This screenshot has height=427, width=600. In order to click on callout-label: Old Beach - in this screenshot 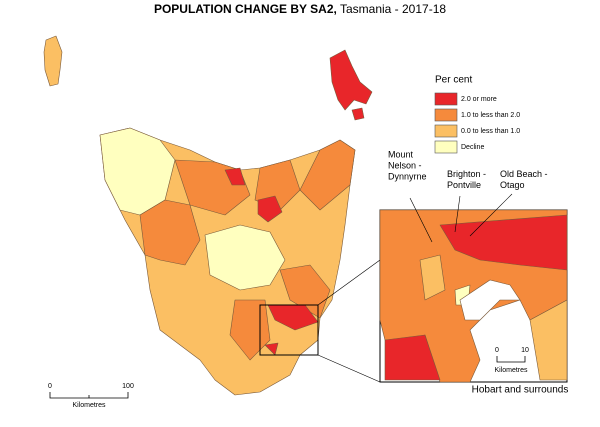, I will do `click(524, 174)`.